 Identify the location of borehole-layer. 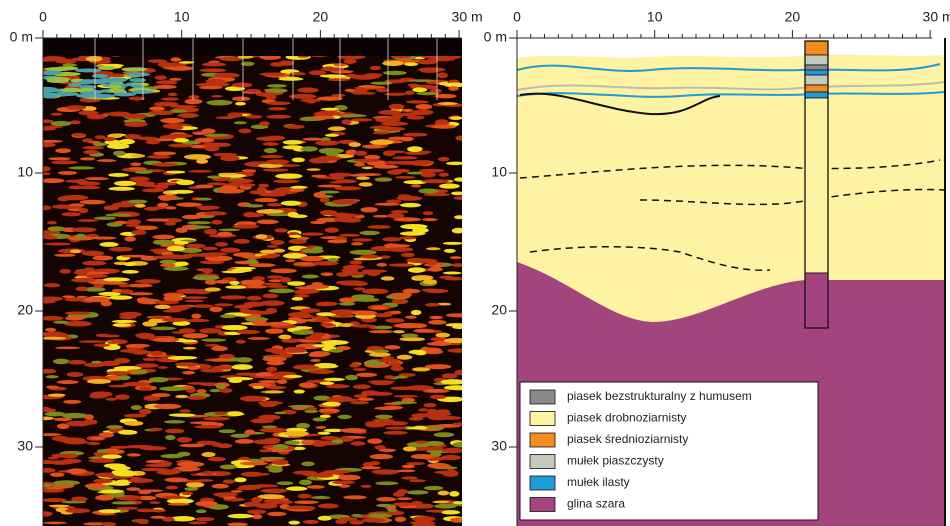
(816, 60).